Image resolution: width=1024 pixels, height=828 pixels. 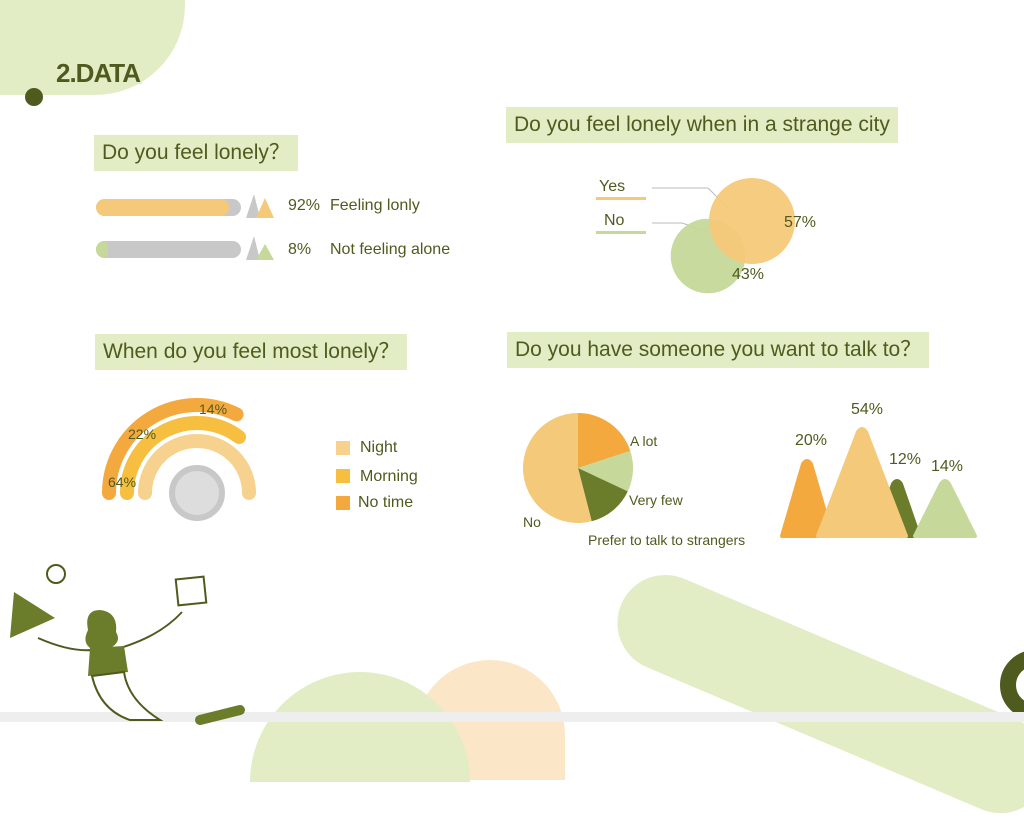 What do you see at coordinates (196, 153) in the screenshot?
I see `chart1-title: Do you feel lonely？` at bounding box center [196, 153].